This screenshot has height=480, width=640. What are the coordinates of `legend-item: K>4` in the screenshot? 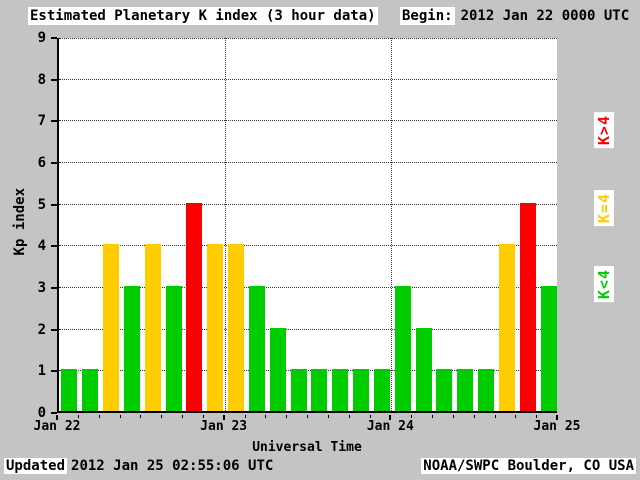 It's located at (604, 130).